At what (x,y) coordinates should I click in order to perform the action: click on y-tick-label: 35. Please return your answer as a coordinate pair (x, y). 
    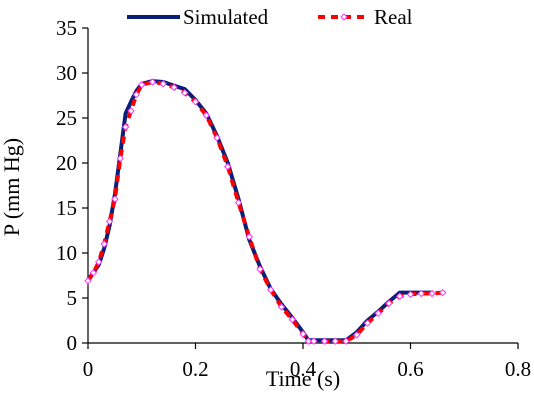
    Looking at the image, I should click on (66, 28).